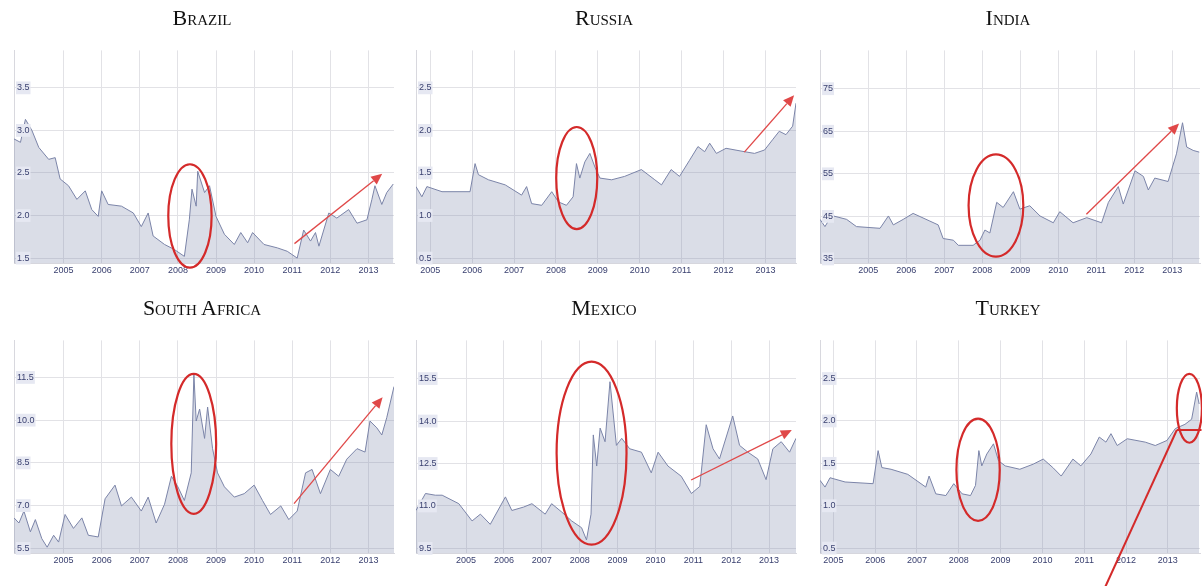 Image resolution: width=1202 pixels, height=586 pixels. Describe the element at coordinates (23, 129) in the screenshot. I see `y-tick-label: 3.0` at that location.